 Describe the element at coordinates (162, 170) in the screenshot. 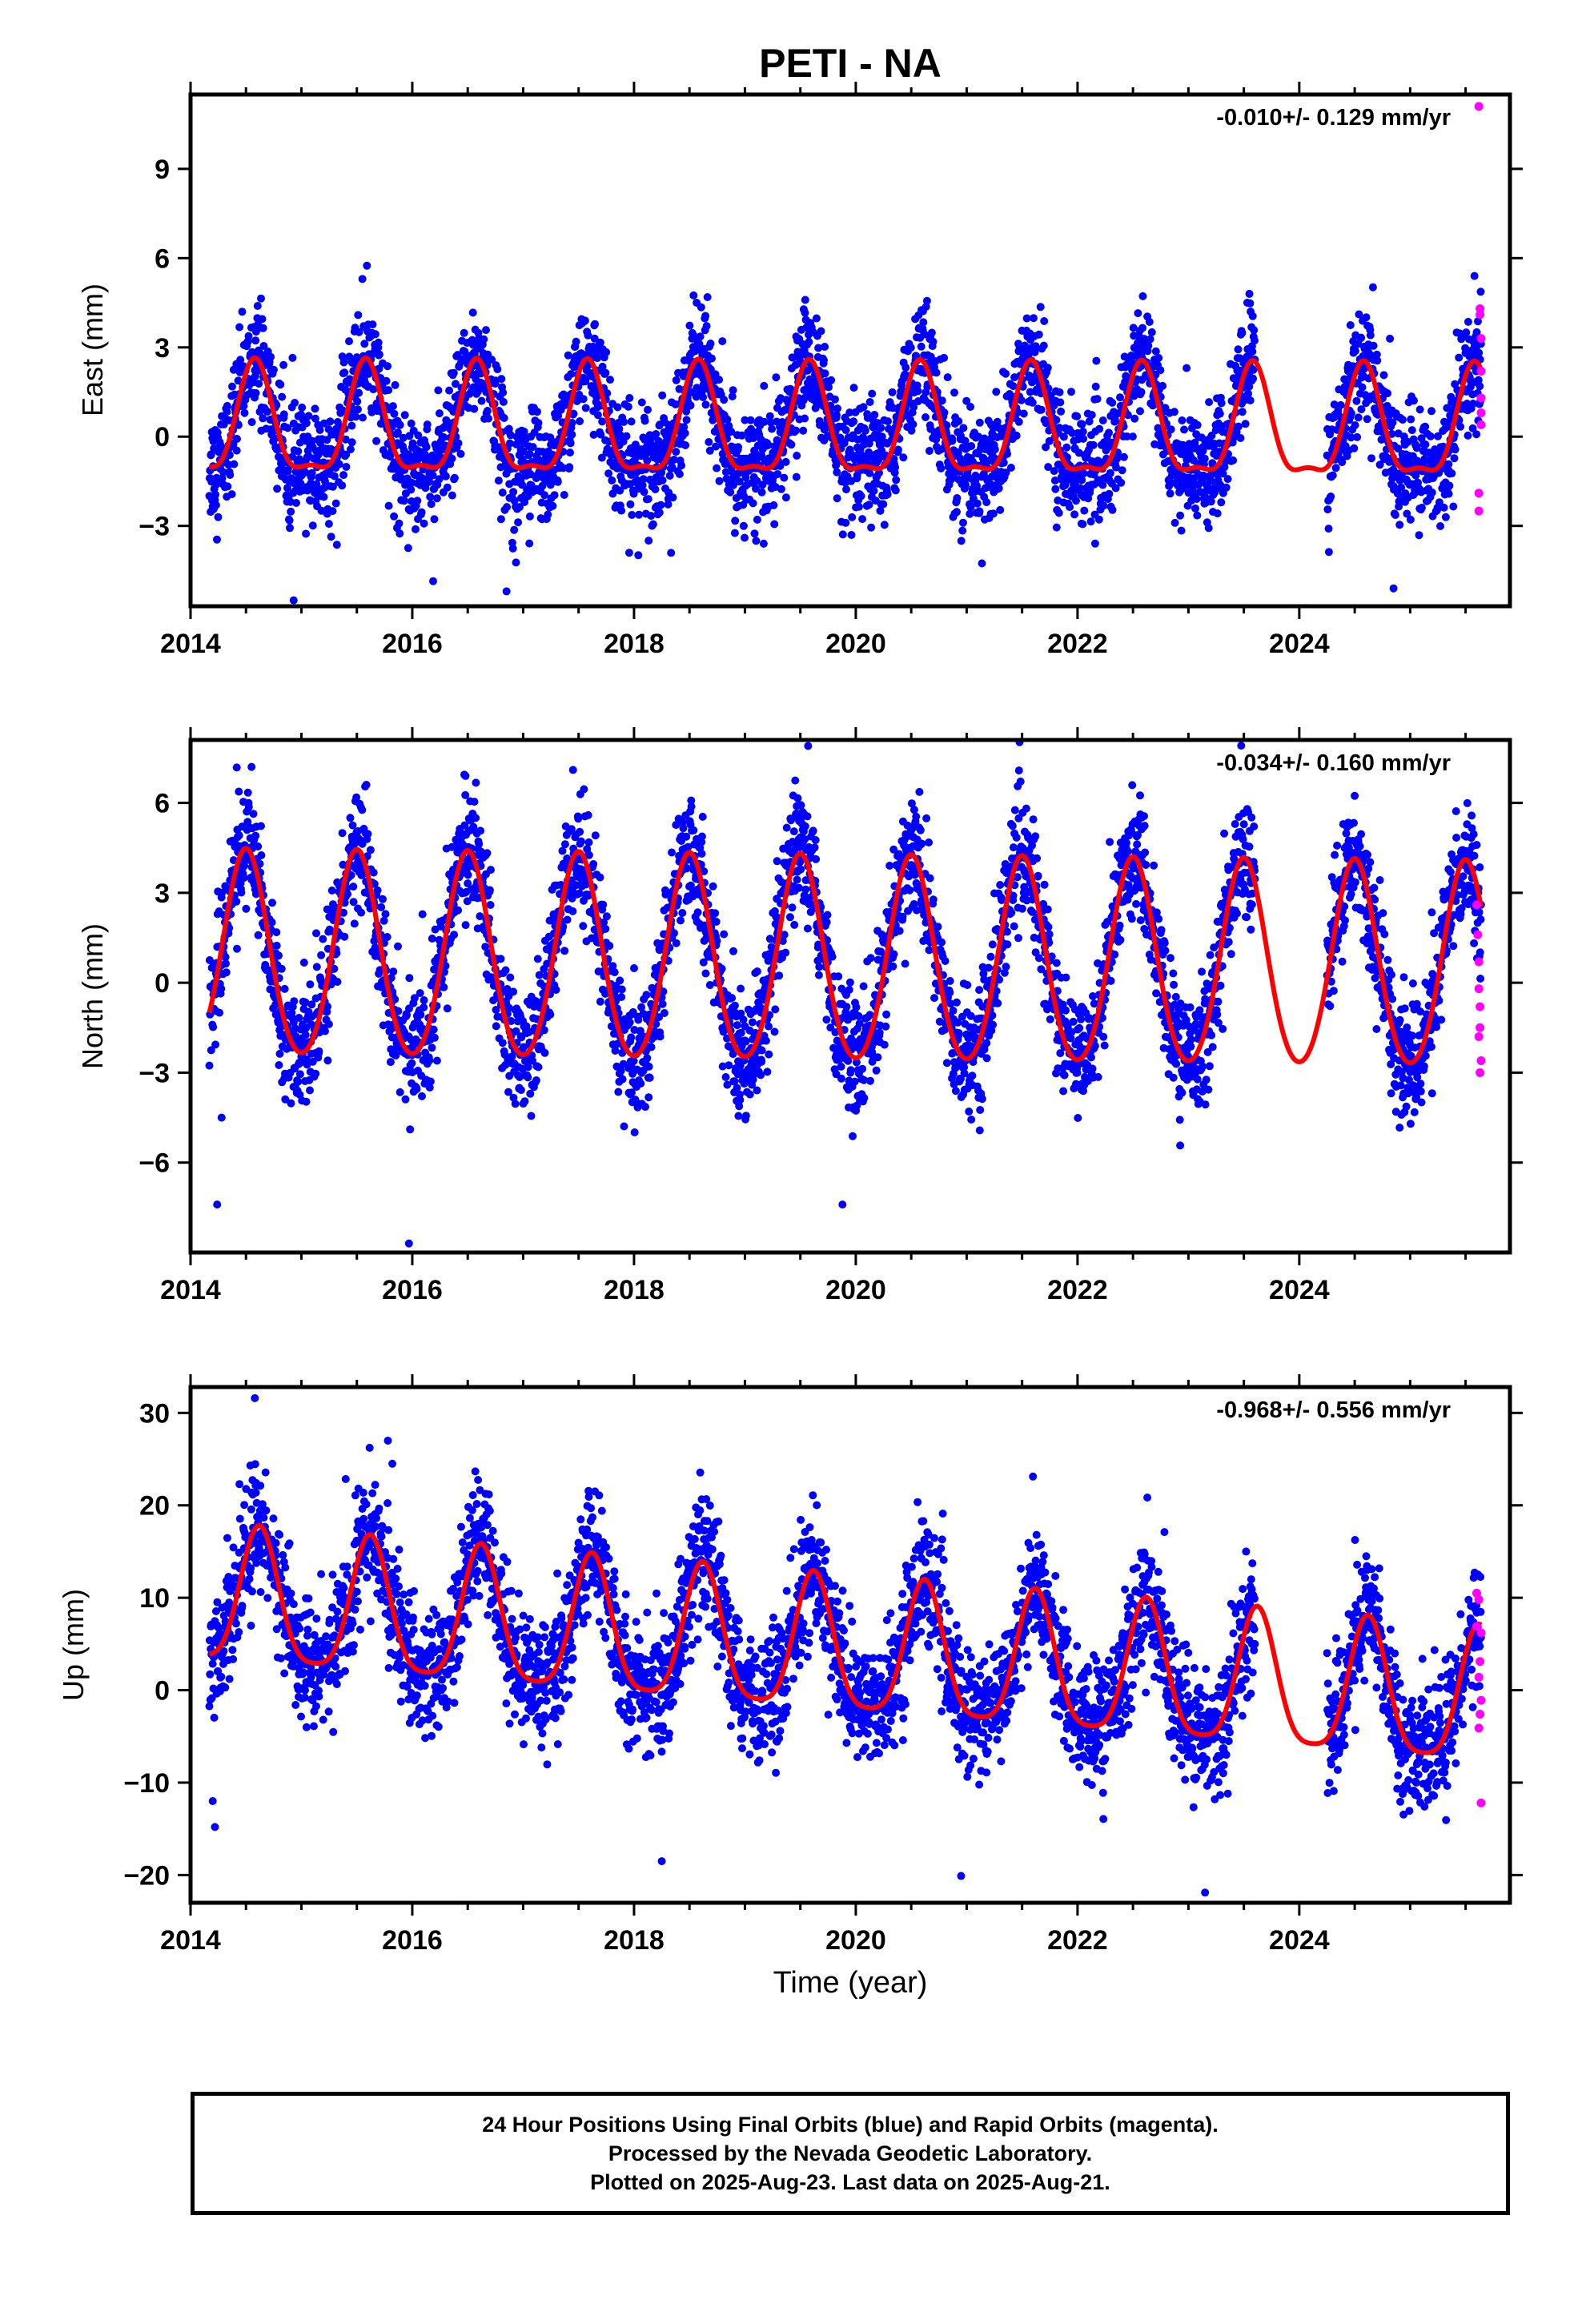

I see `y-tick-label: 9` at that location.